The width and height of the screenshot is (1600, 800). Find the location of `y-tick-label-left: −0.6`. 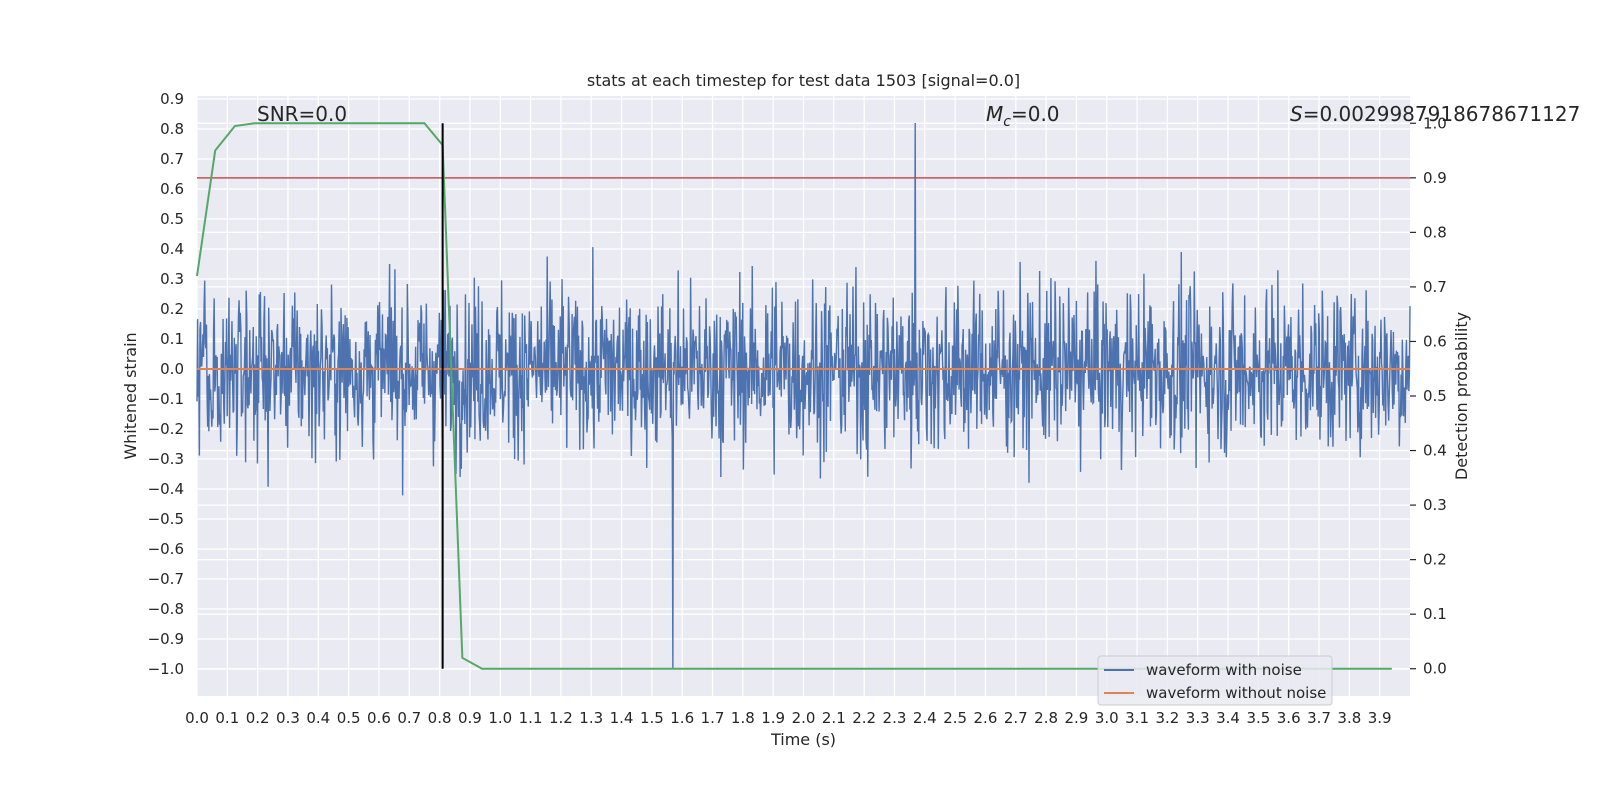

y-tick-label-left: −0.6 is located at coordinates (166, 549).